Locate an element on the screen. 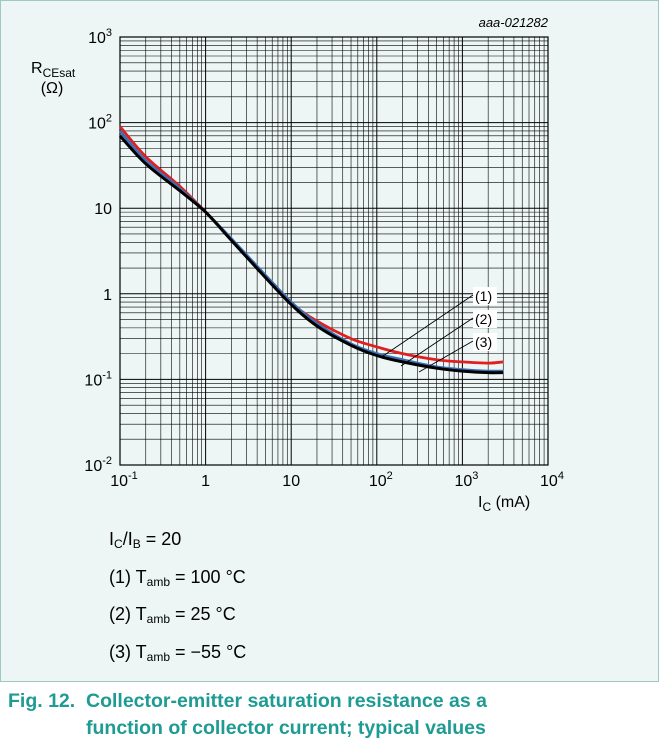 Image resolution: width=659 pixels, height=754 pixels. x-tick-label: 10 is located at coordinates (291, 481).